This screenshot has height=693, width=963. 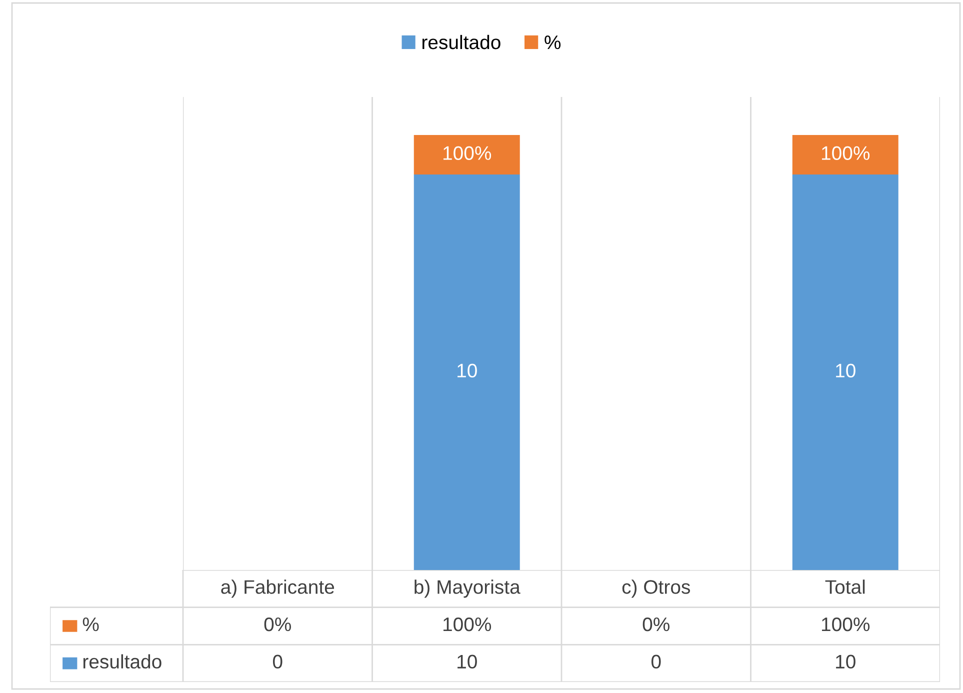 What do you see at coordinates (277, 589) in the screenshot?
I see `x-tick-label: a) Fabricante` at bounding box center [277, 589].